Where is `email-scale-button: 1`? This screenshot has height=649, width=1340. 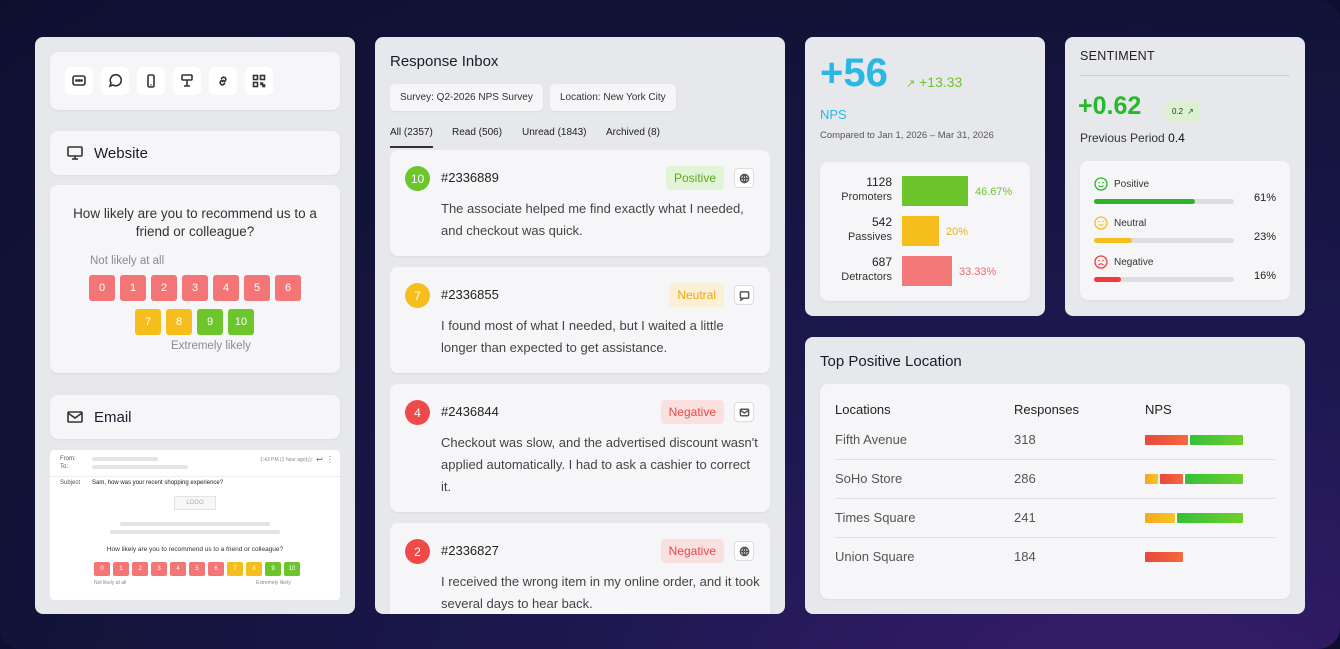
email-scale-button: 1 is located at coordinates (121, 569).